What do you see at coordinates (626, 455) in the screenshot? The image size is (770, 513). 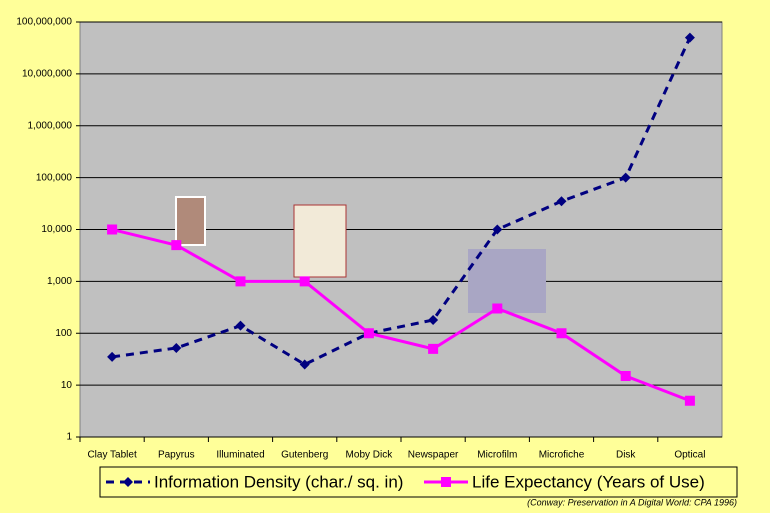 I see `x-tick-label: Disk` at bounding box center [626, 455].